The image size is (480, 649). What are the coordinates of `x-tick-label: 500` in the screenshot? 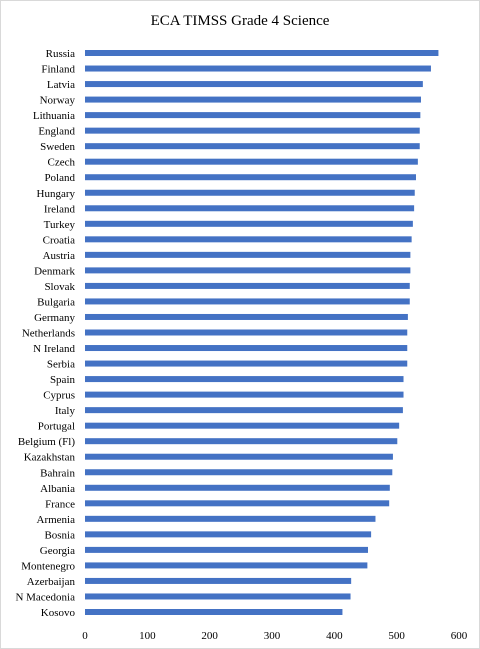 It's located at (396, 636).